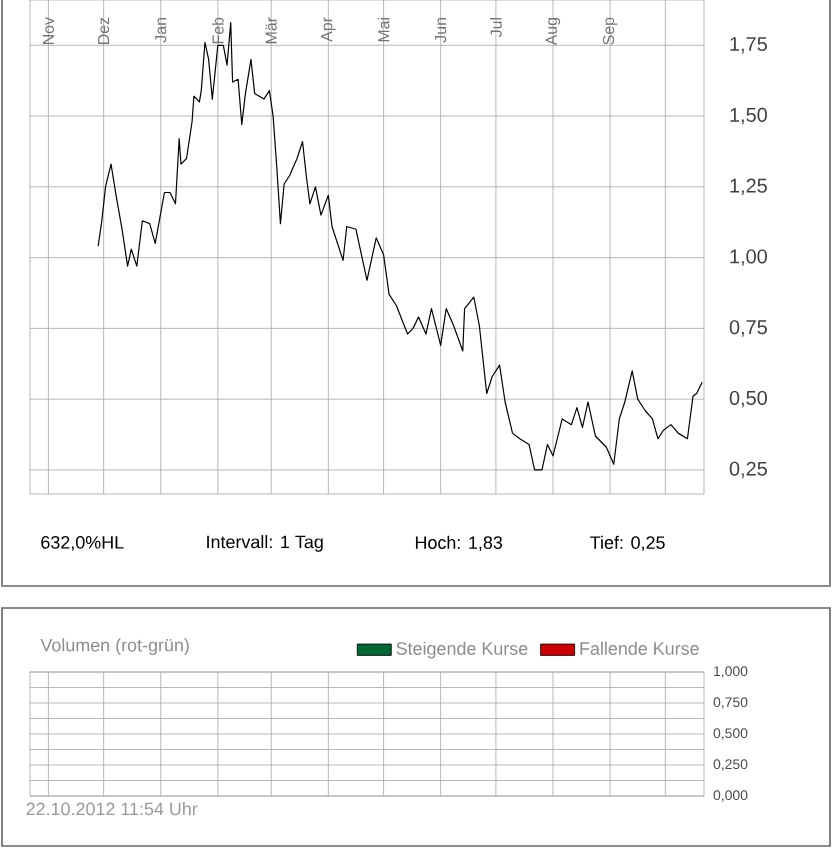 Image resolution: width=834 pixels, height=850 pixels. What do you see at coordinates (627, 543) in the screenshot?
I see `text: Tief: 0,25` at bounding box center [627, 543].